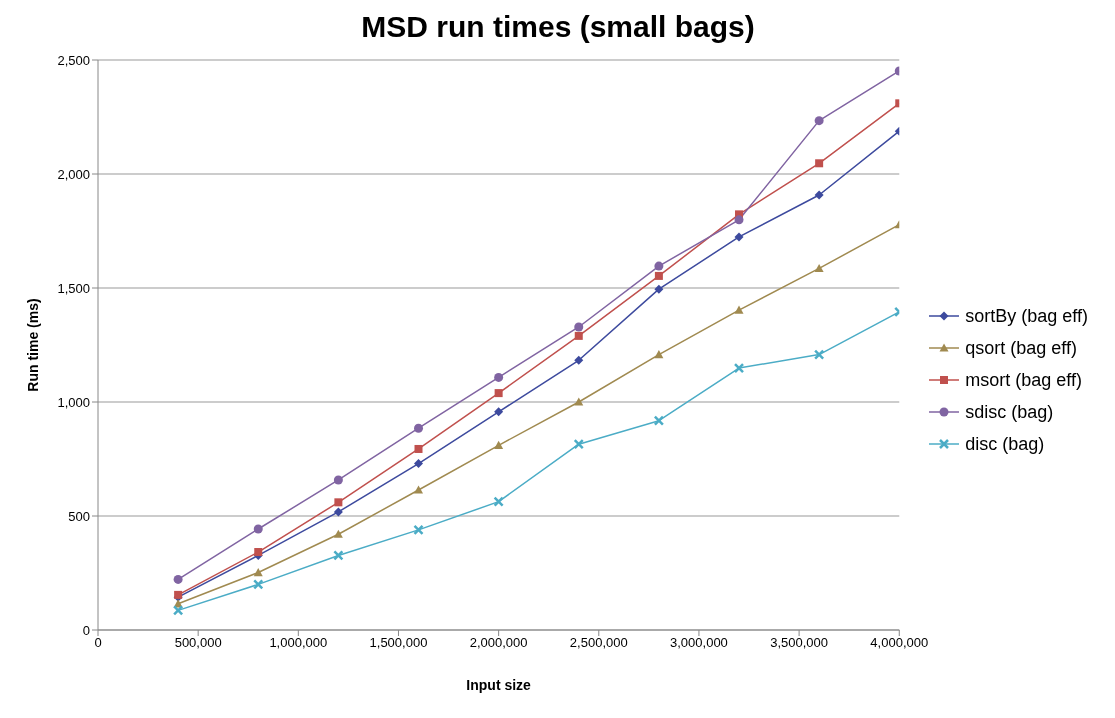 The image size is (1115, 718). I want to click on y-tick-label: 2,500, so click(73, 60).